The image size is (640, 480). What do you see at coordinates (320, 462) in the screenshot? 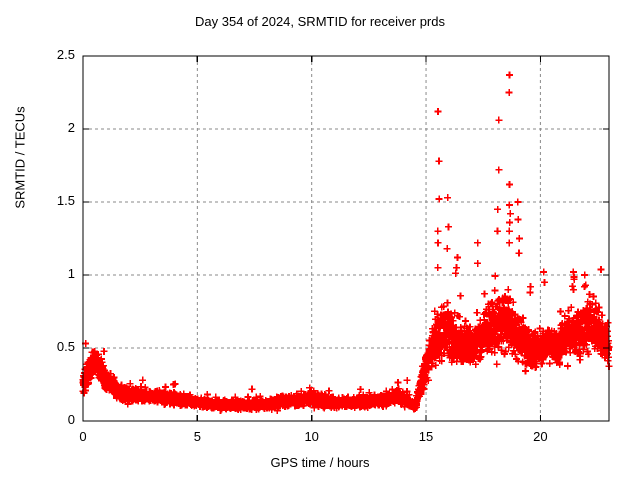
I see `x-axis-label: GPS time / hours` at bounding box center [320, 462].